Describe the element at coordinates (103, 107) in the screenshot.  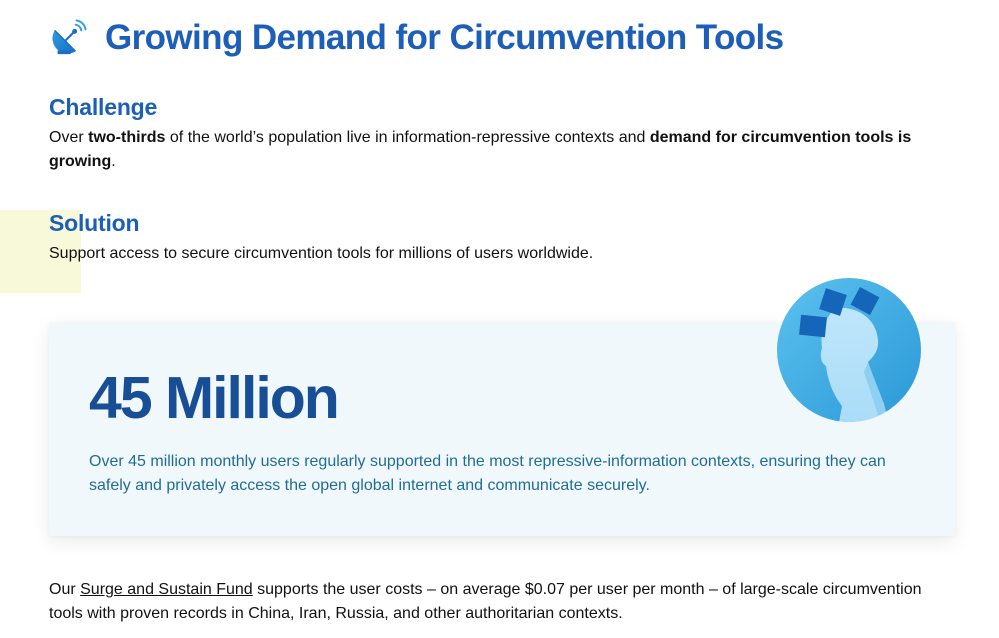
I see `challenge-heading: Challenge` at that location.